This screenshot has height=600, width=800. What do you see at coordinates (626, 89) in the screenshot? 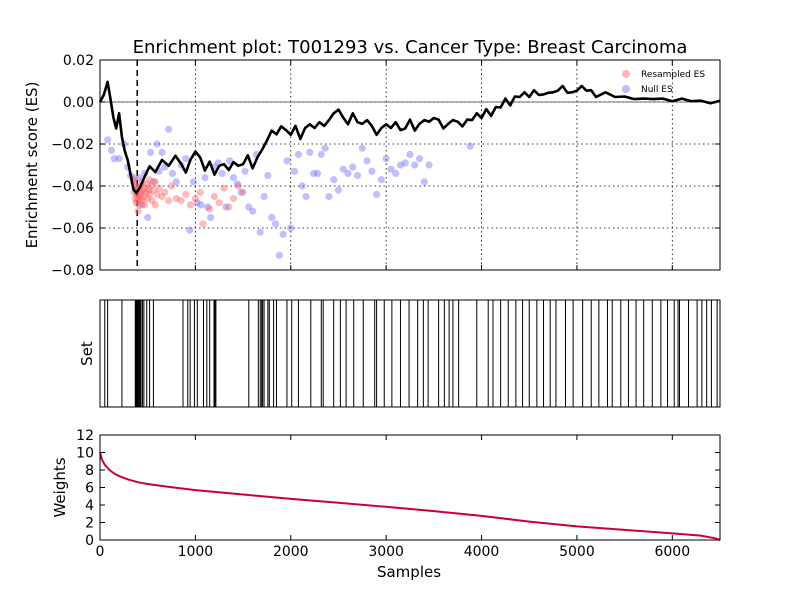
I see `legend-null-marker` at bounding box center [626, 89].